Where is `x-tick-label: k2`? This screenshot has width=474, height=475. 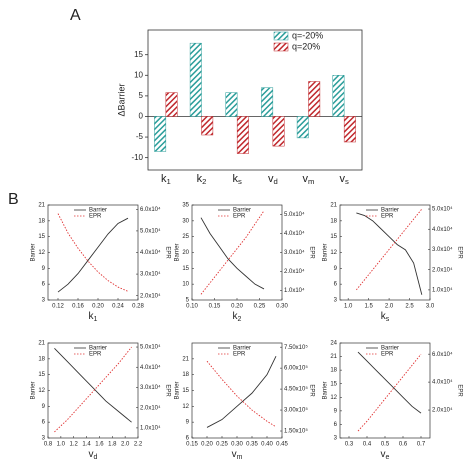
x-tick-label: k2 is located at coordinates (202, 179).